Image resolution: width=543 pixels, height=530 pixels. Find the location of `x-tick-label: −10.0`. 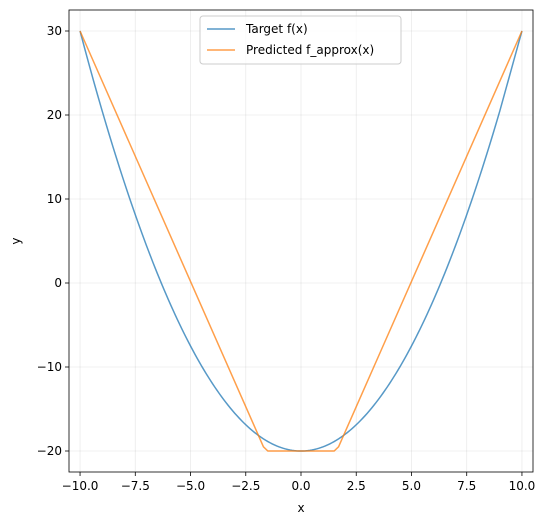

x-tick-label: −10.0 is located at coordinates (80, 486).